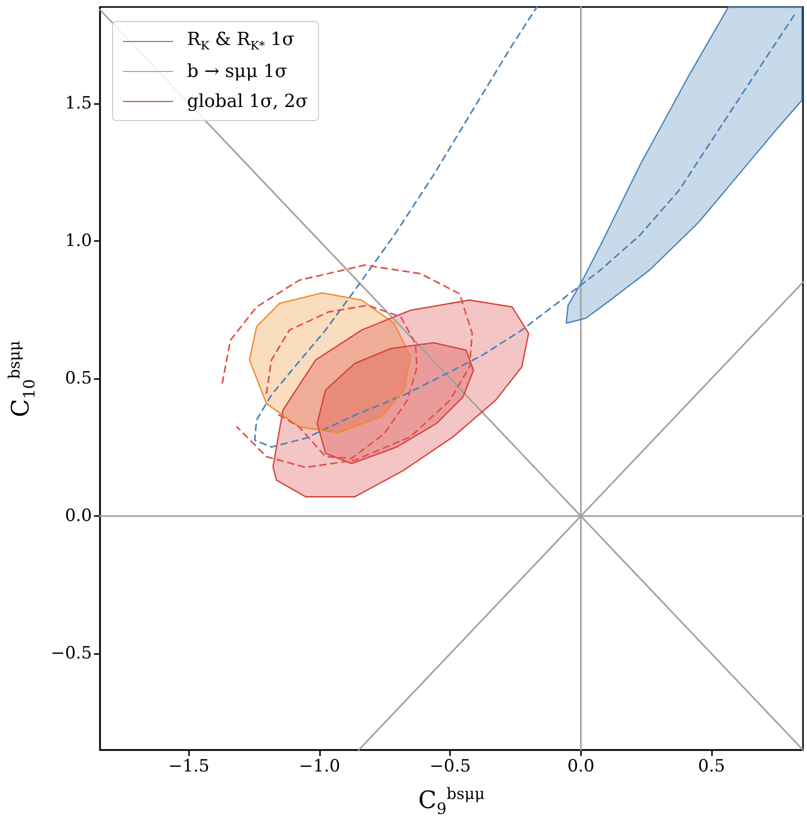 The image size is (807, 835). What do you see at coordinates (240, 41) in the screenshot?
I see `legend-label: R$_{K}$ & R$_{K*}$ 1σ` at bounding box center [240, 41].